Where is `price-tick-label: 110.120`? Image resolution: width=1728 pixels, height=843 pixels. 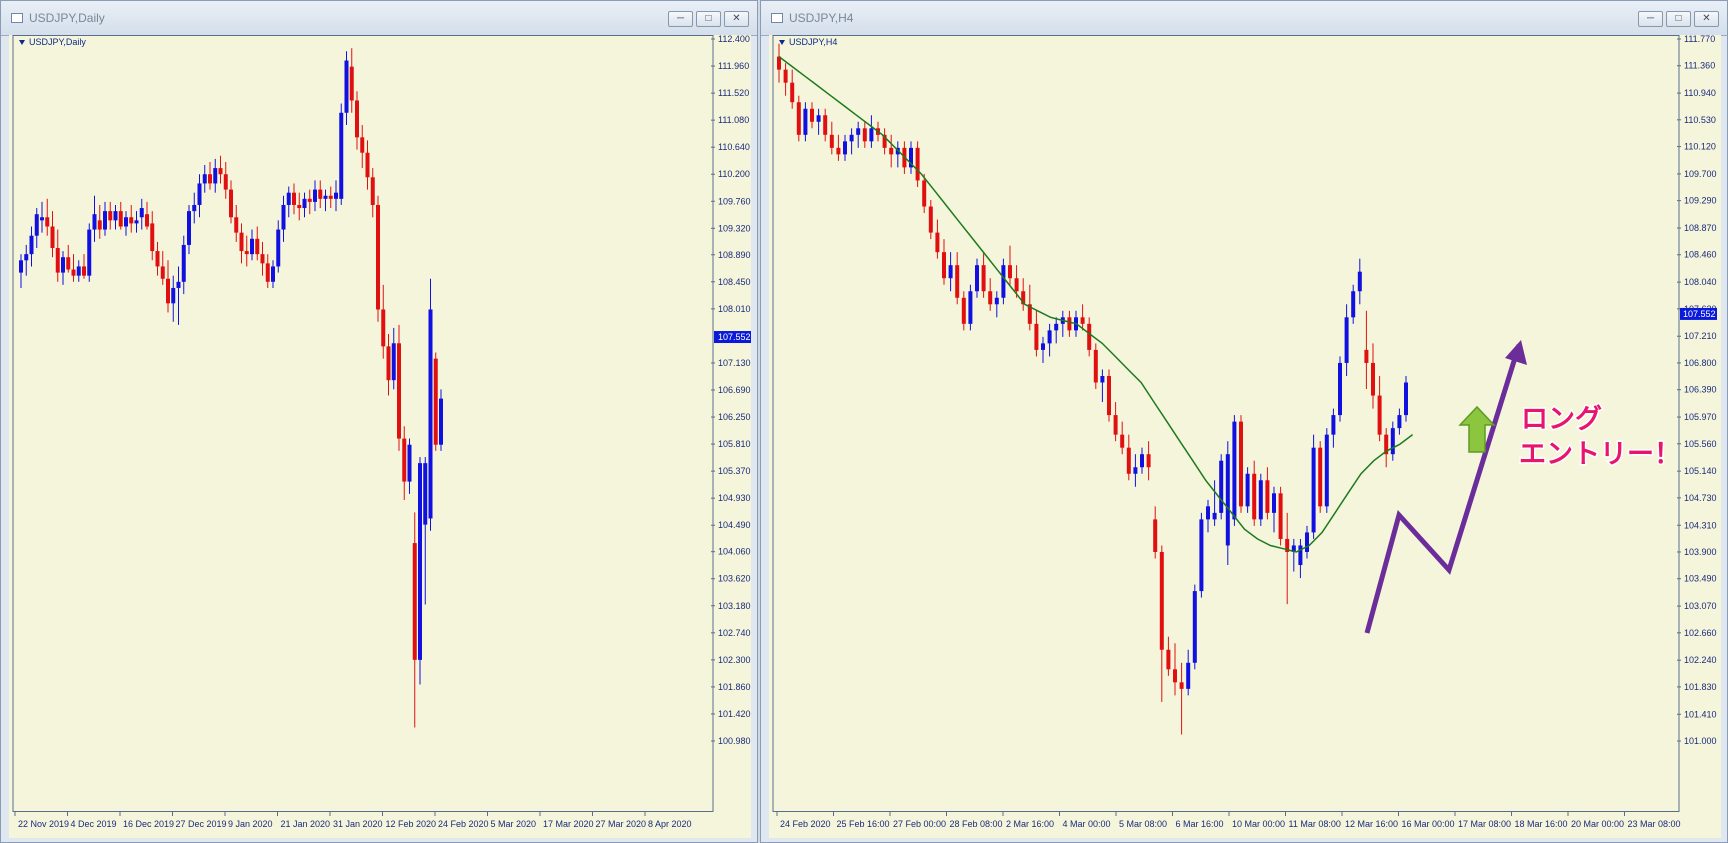
price-tick-label: 110.120 is located at coordinates (1700, 147).